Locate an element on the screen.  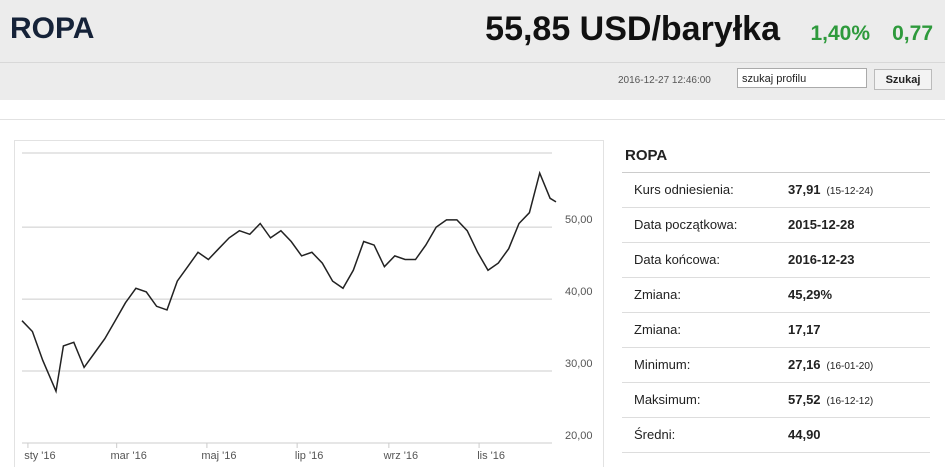
info-value-cell: 57,52 (16-12-12) is located at coordinates (830, 401).